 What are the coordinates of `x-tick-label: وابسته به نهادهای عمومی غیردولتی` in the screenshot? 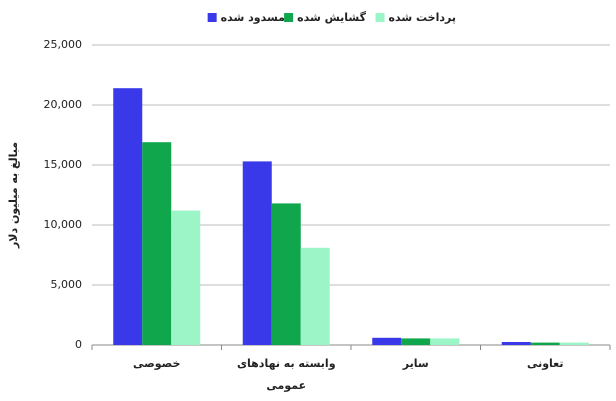 It's located at (286, 374).